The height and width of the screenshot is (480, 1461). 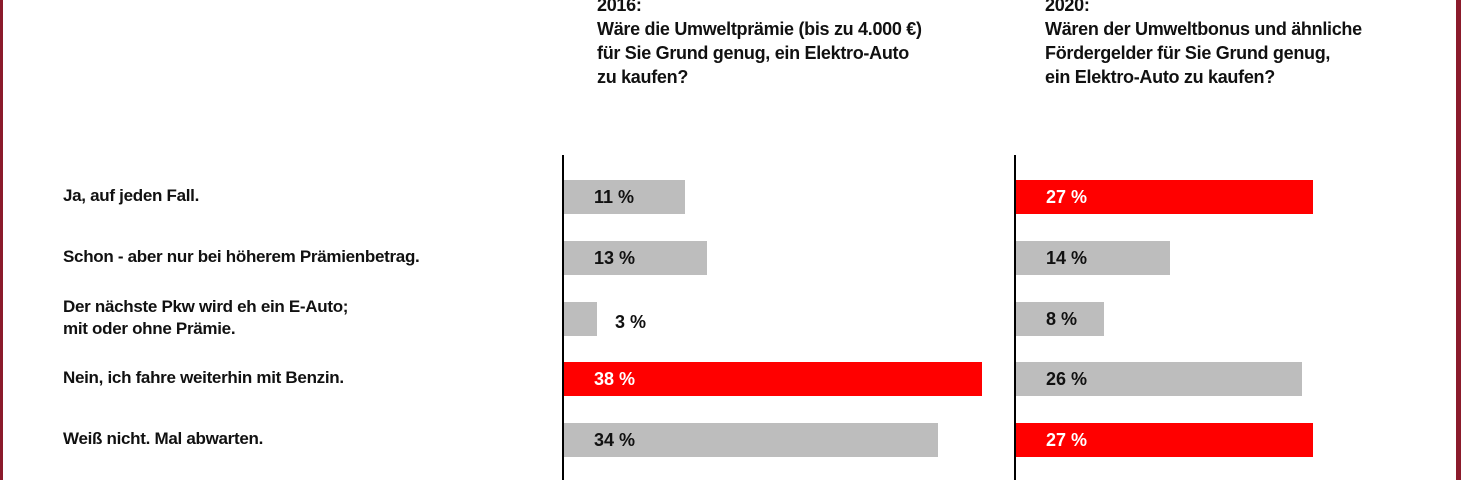 I want to click on value-label-2020: 8 %, so click(x=1062, y=319).